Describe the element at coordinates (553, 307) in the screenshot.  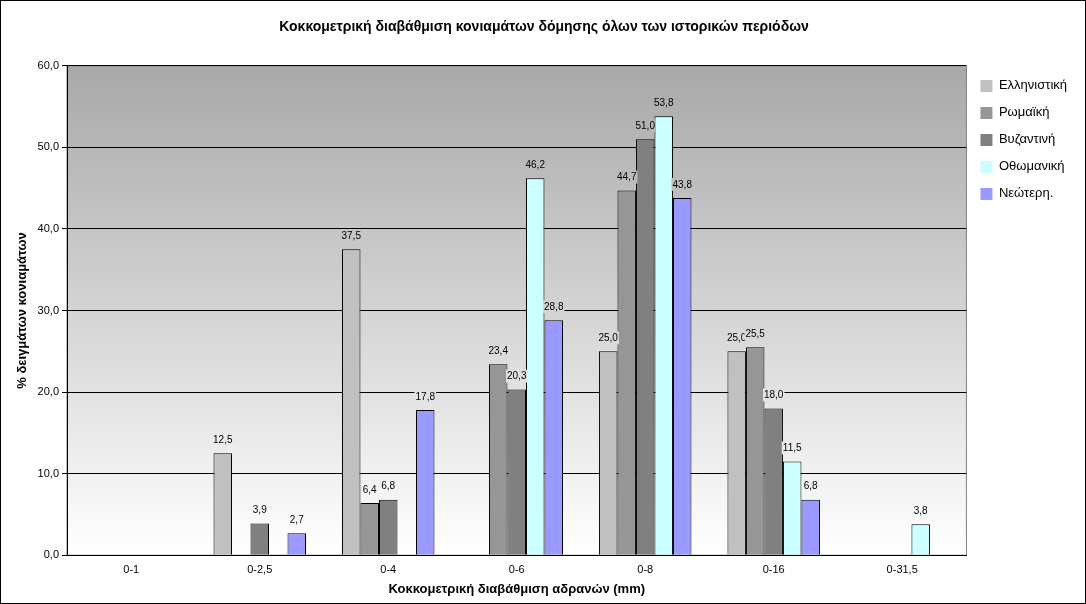
I see `data-label: 28,8` at that location.